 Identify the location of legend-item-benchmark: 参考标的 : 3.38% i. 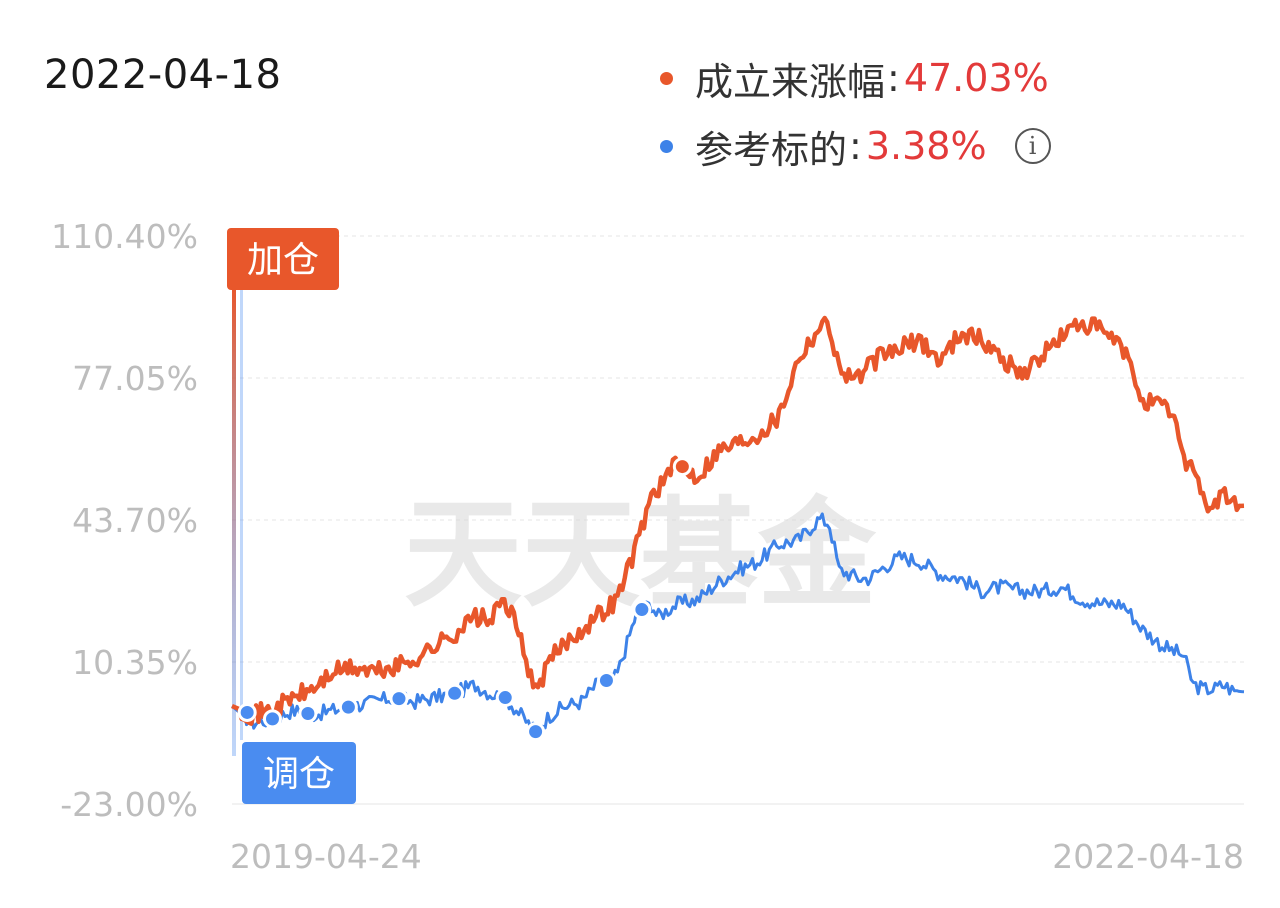
(855, 146).